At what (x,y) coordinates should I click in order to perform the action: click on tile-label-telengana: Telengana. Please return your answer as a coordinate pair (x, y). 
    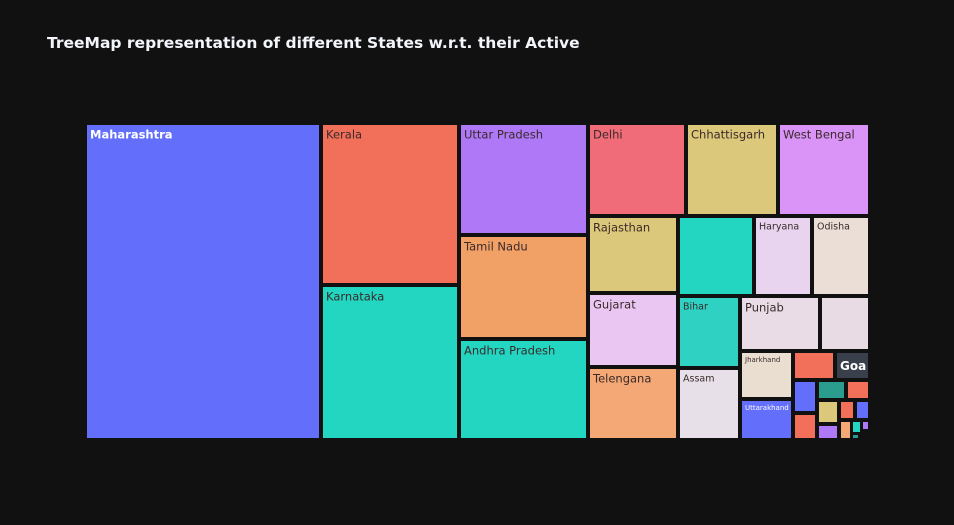
    Looking at the image, I should click on (621, 379).